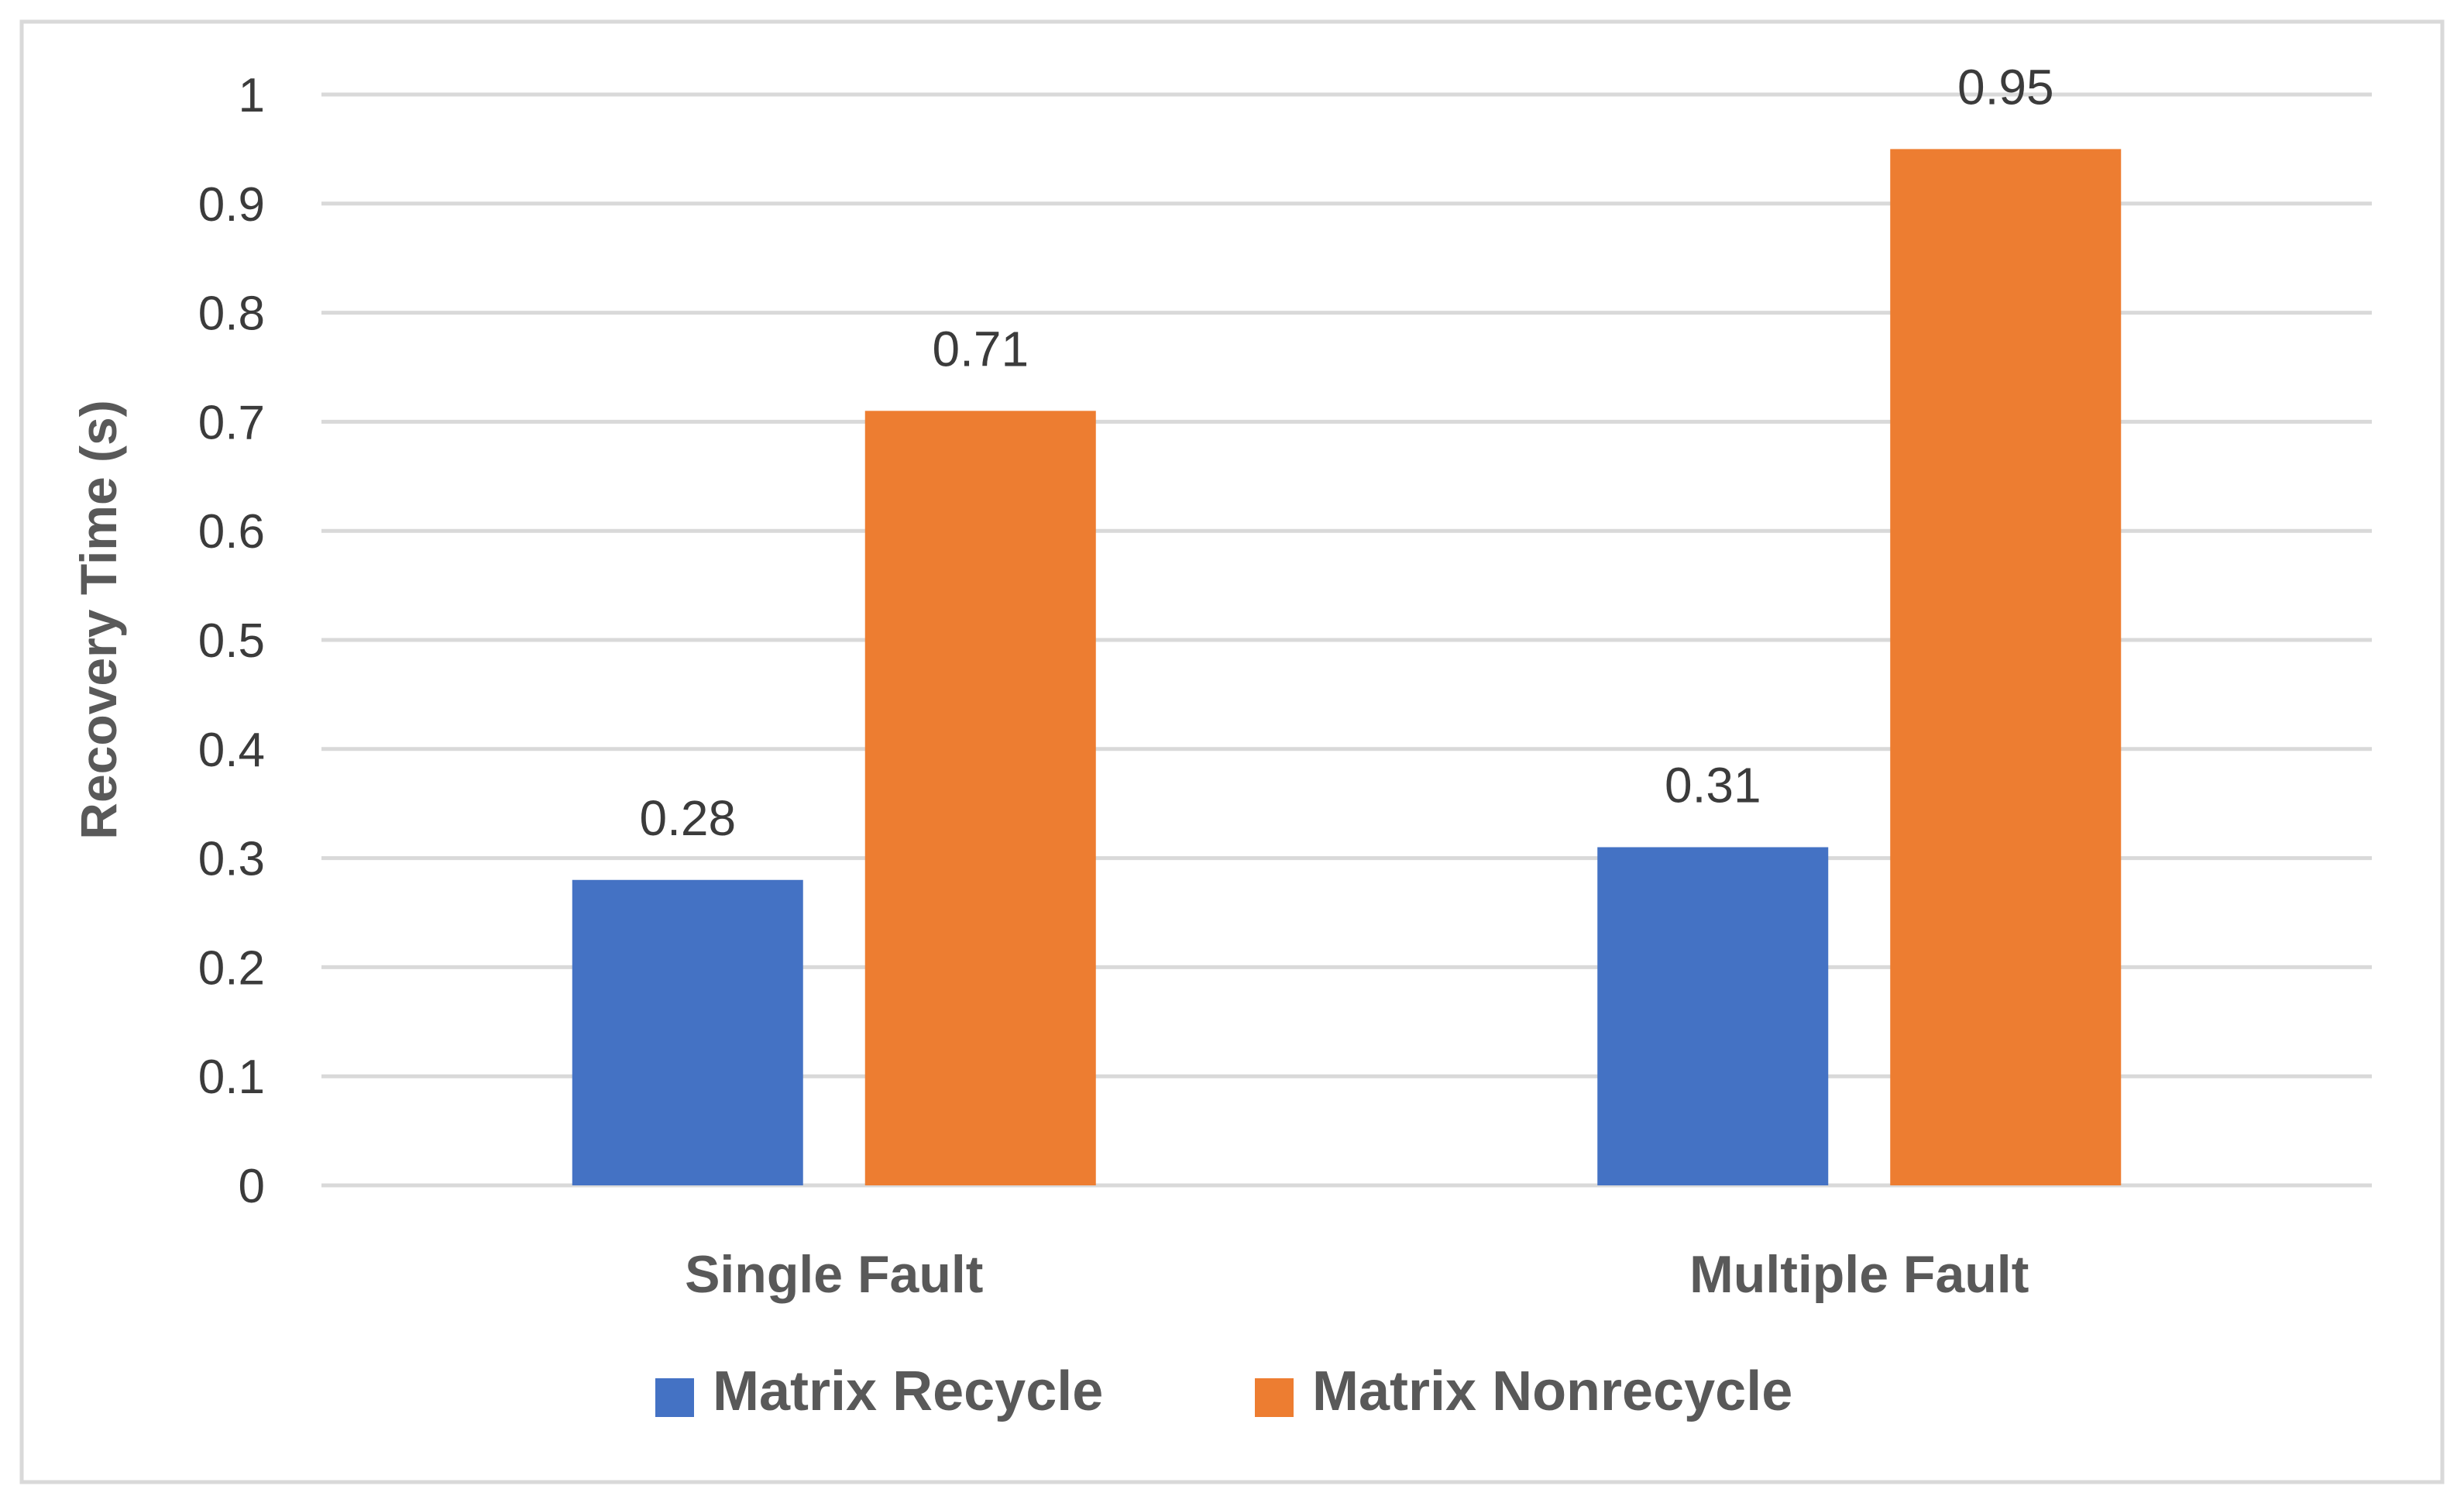 The image size is (2464, 1503). Describe the element at coordinates (1713, 1016) in the screenshot. I see `bar-matrix-recycle-multiple-fault` at that location.